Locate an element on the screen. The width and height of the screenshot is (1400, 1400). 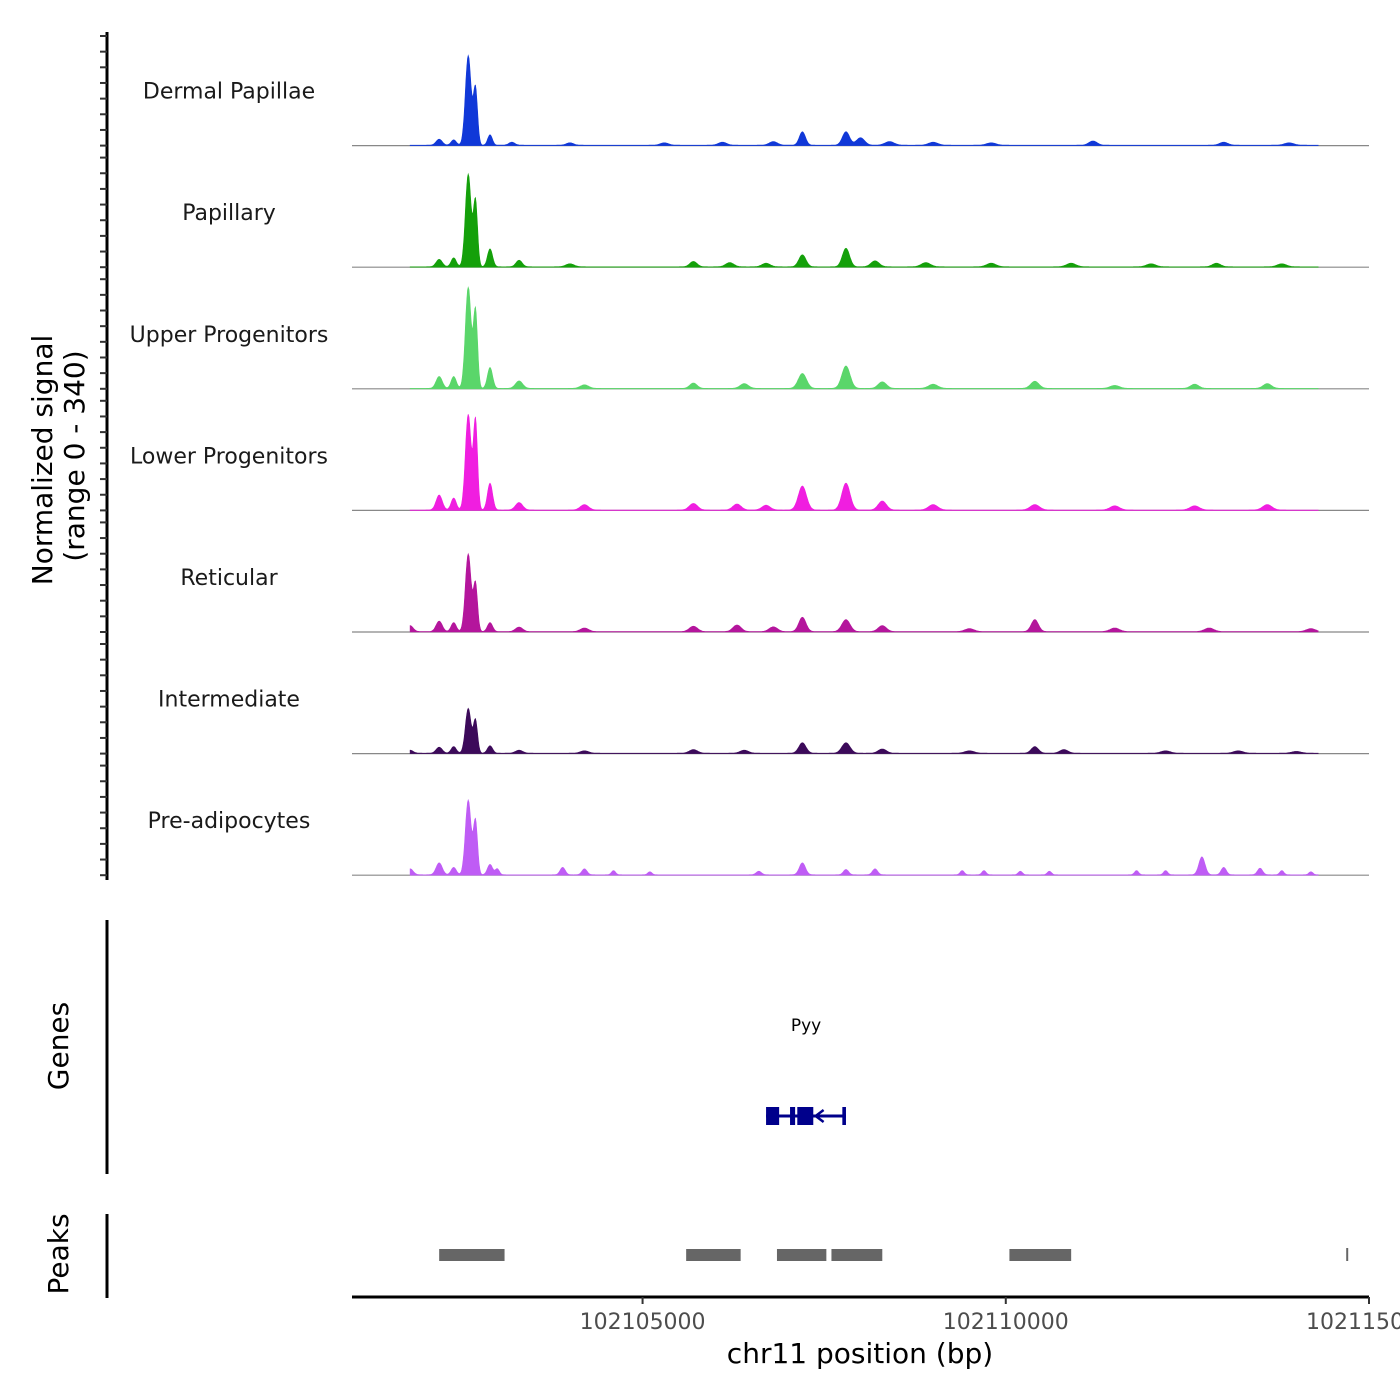
coverage-y-title-line-2: (range 0 - 340) is located at coordinates (74, 455).